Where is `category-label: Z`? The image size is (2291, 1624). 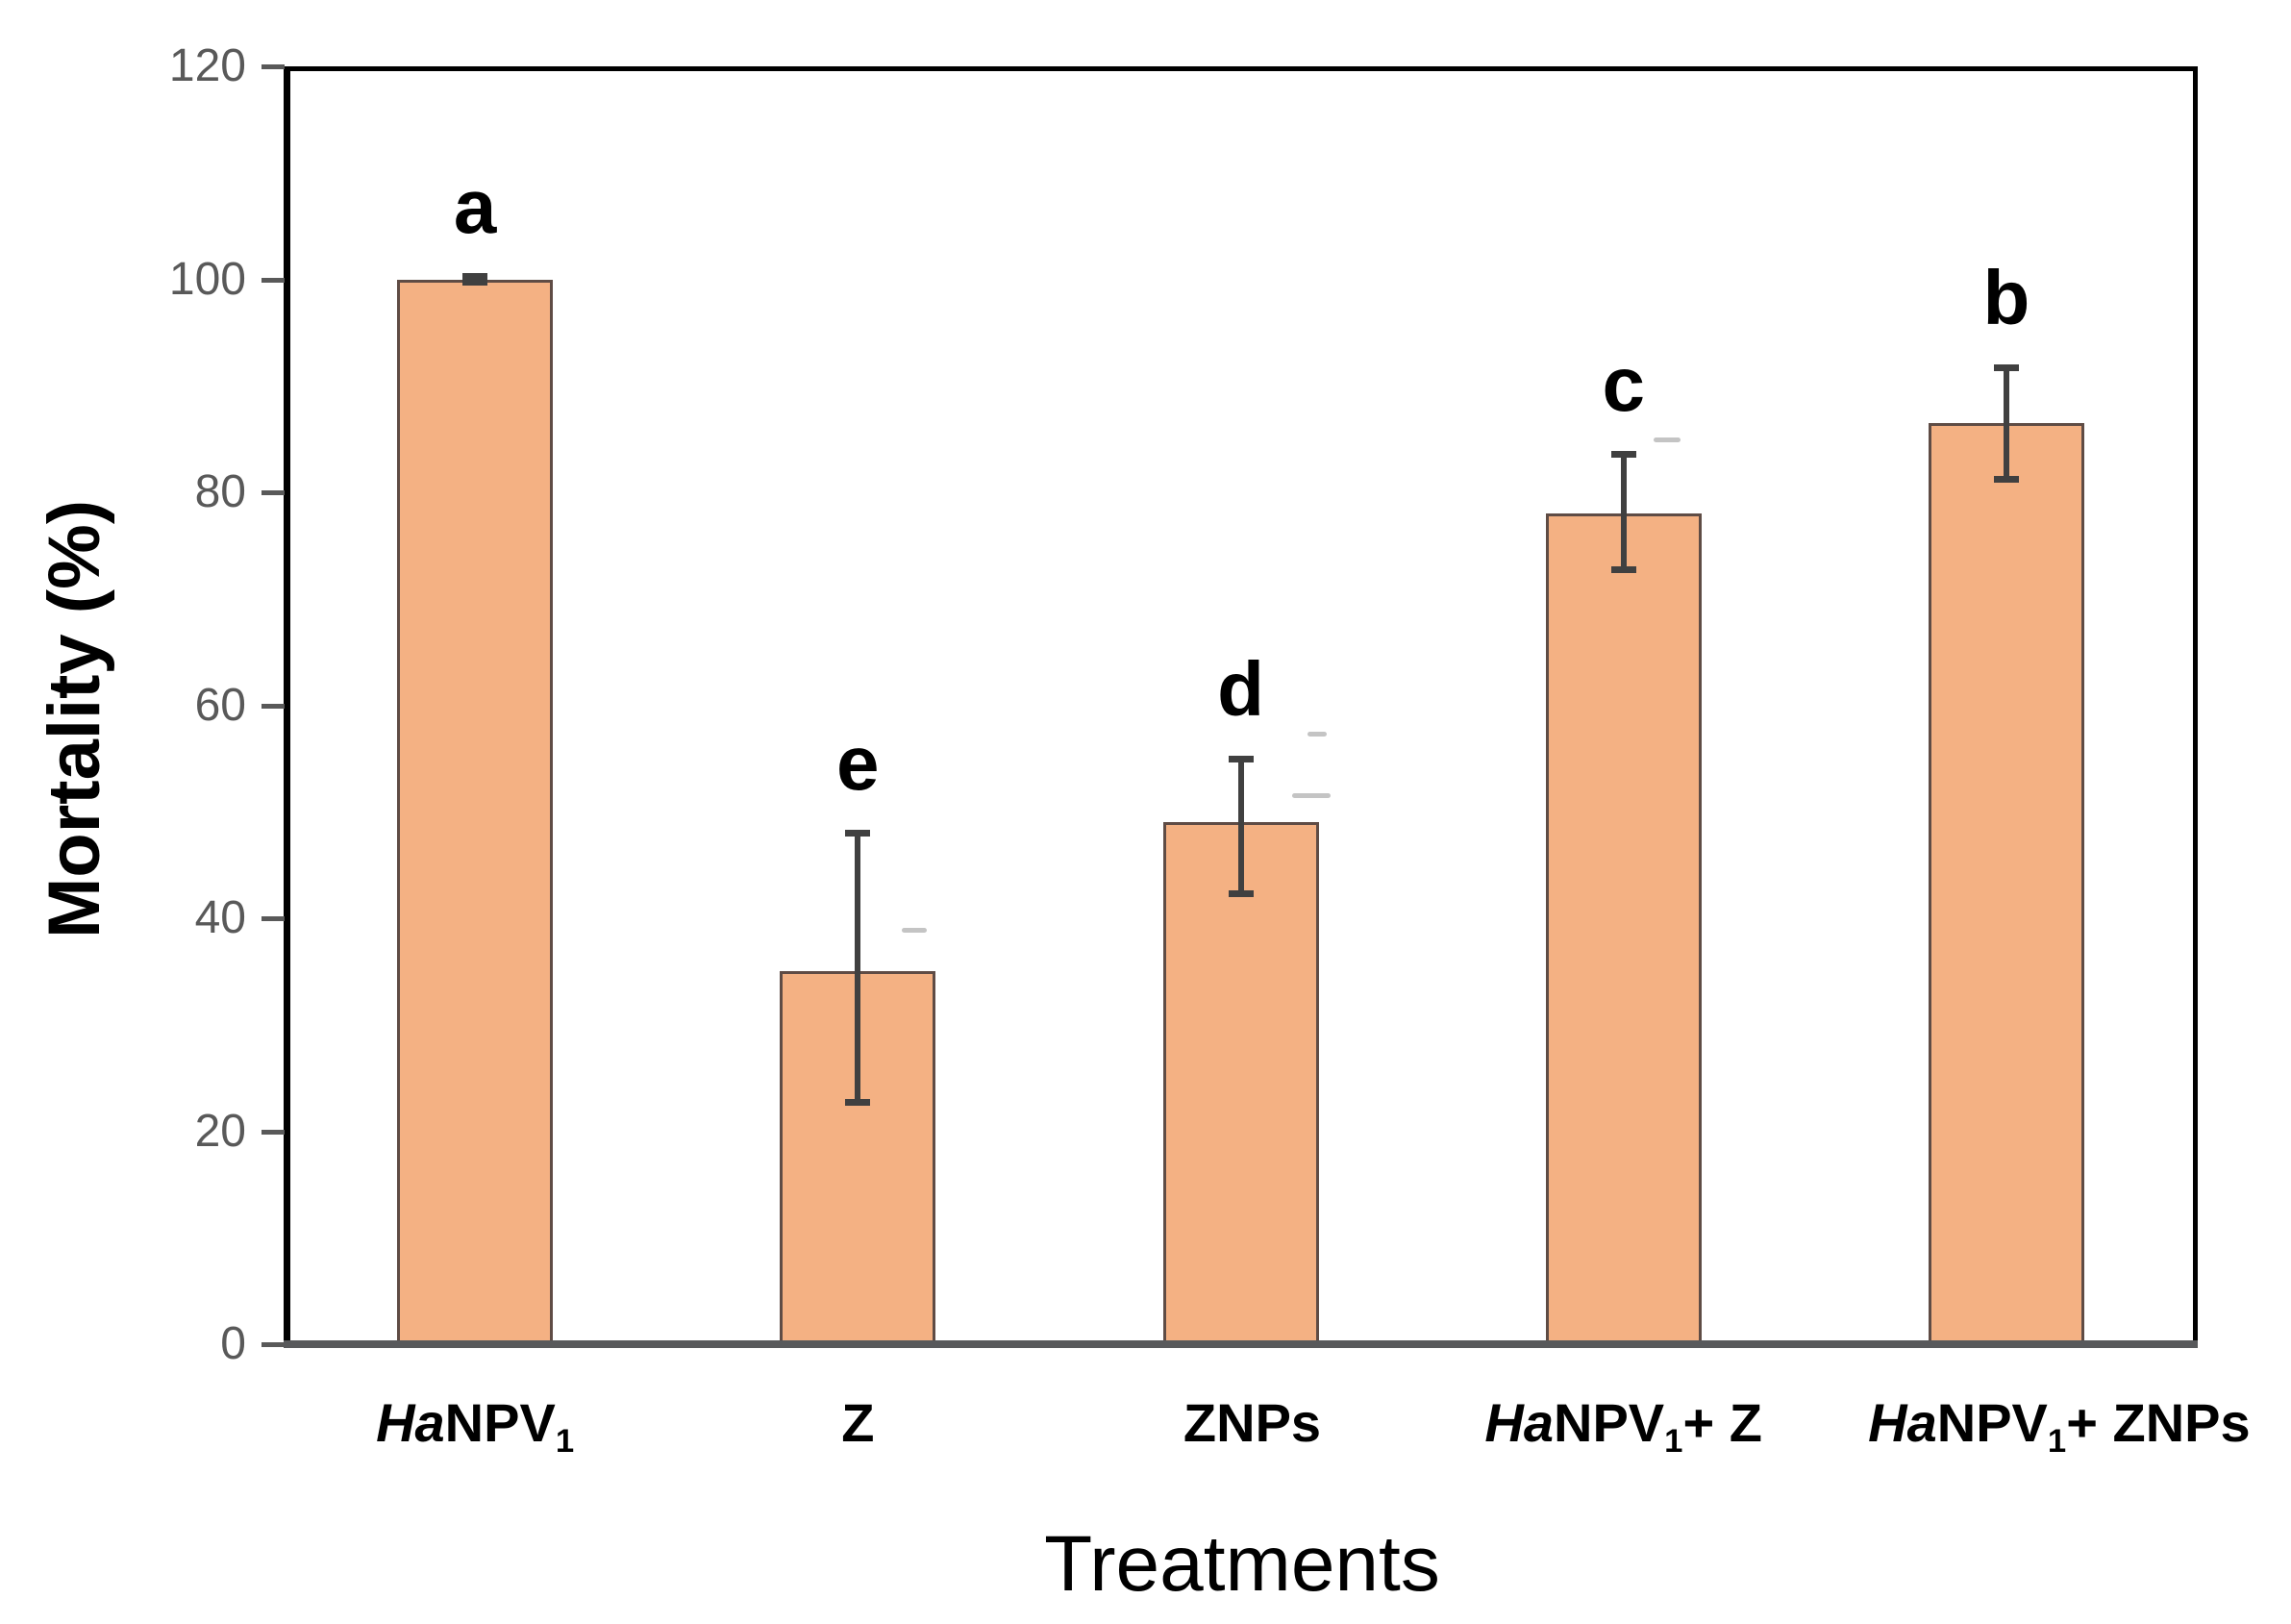 category-label: Z is located at coordinates (858, 1423).